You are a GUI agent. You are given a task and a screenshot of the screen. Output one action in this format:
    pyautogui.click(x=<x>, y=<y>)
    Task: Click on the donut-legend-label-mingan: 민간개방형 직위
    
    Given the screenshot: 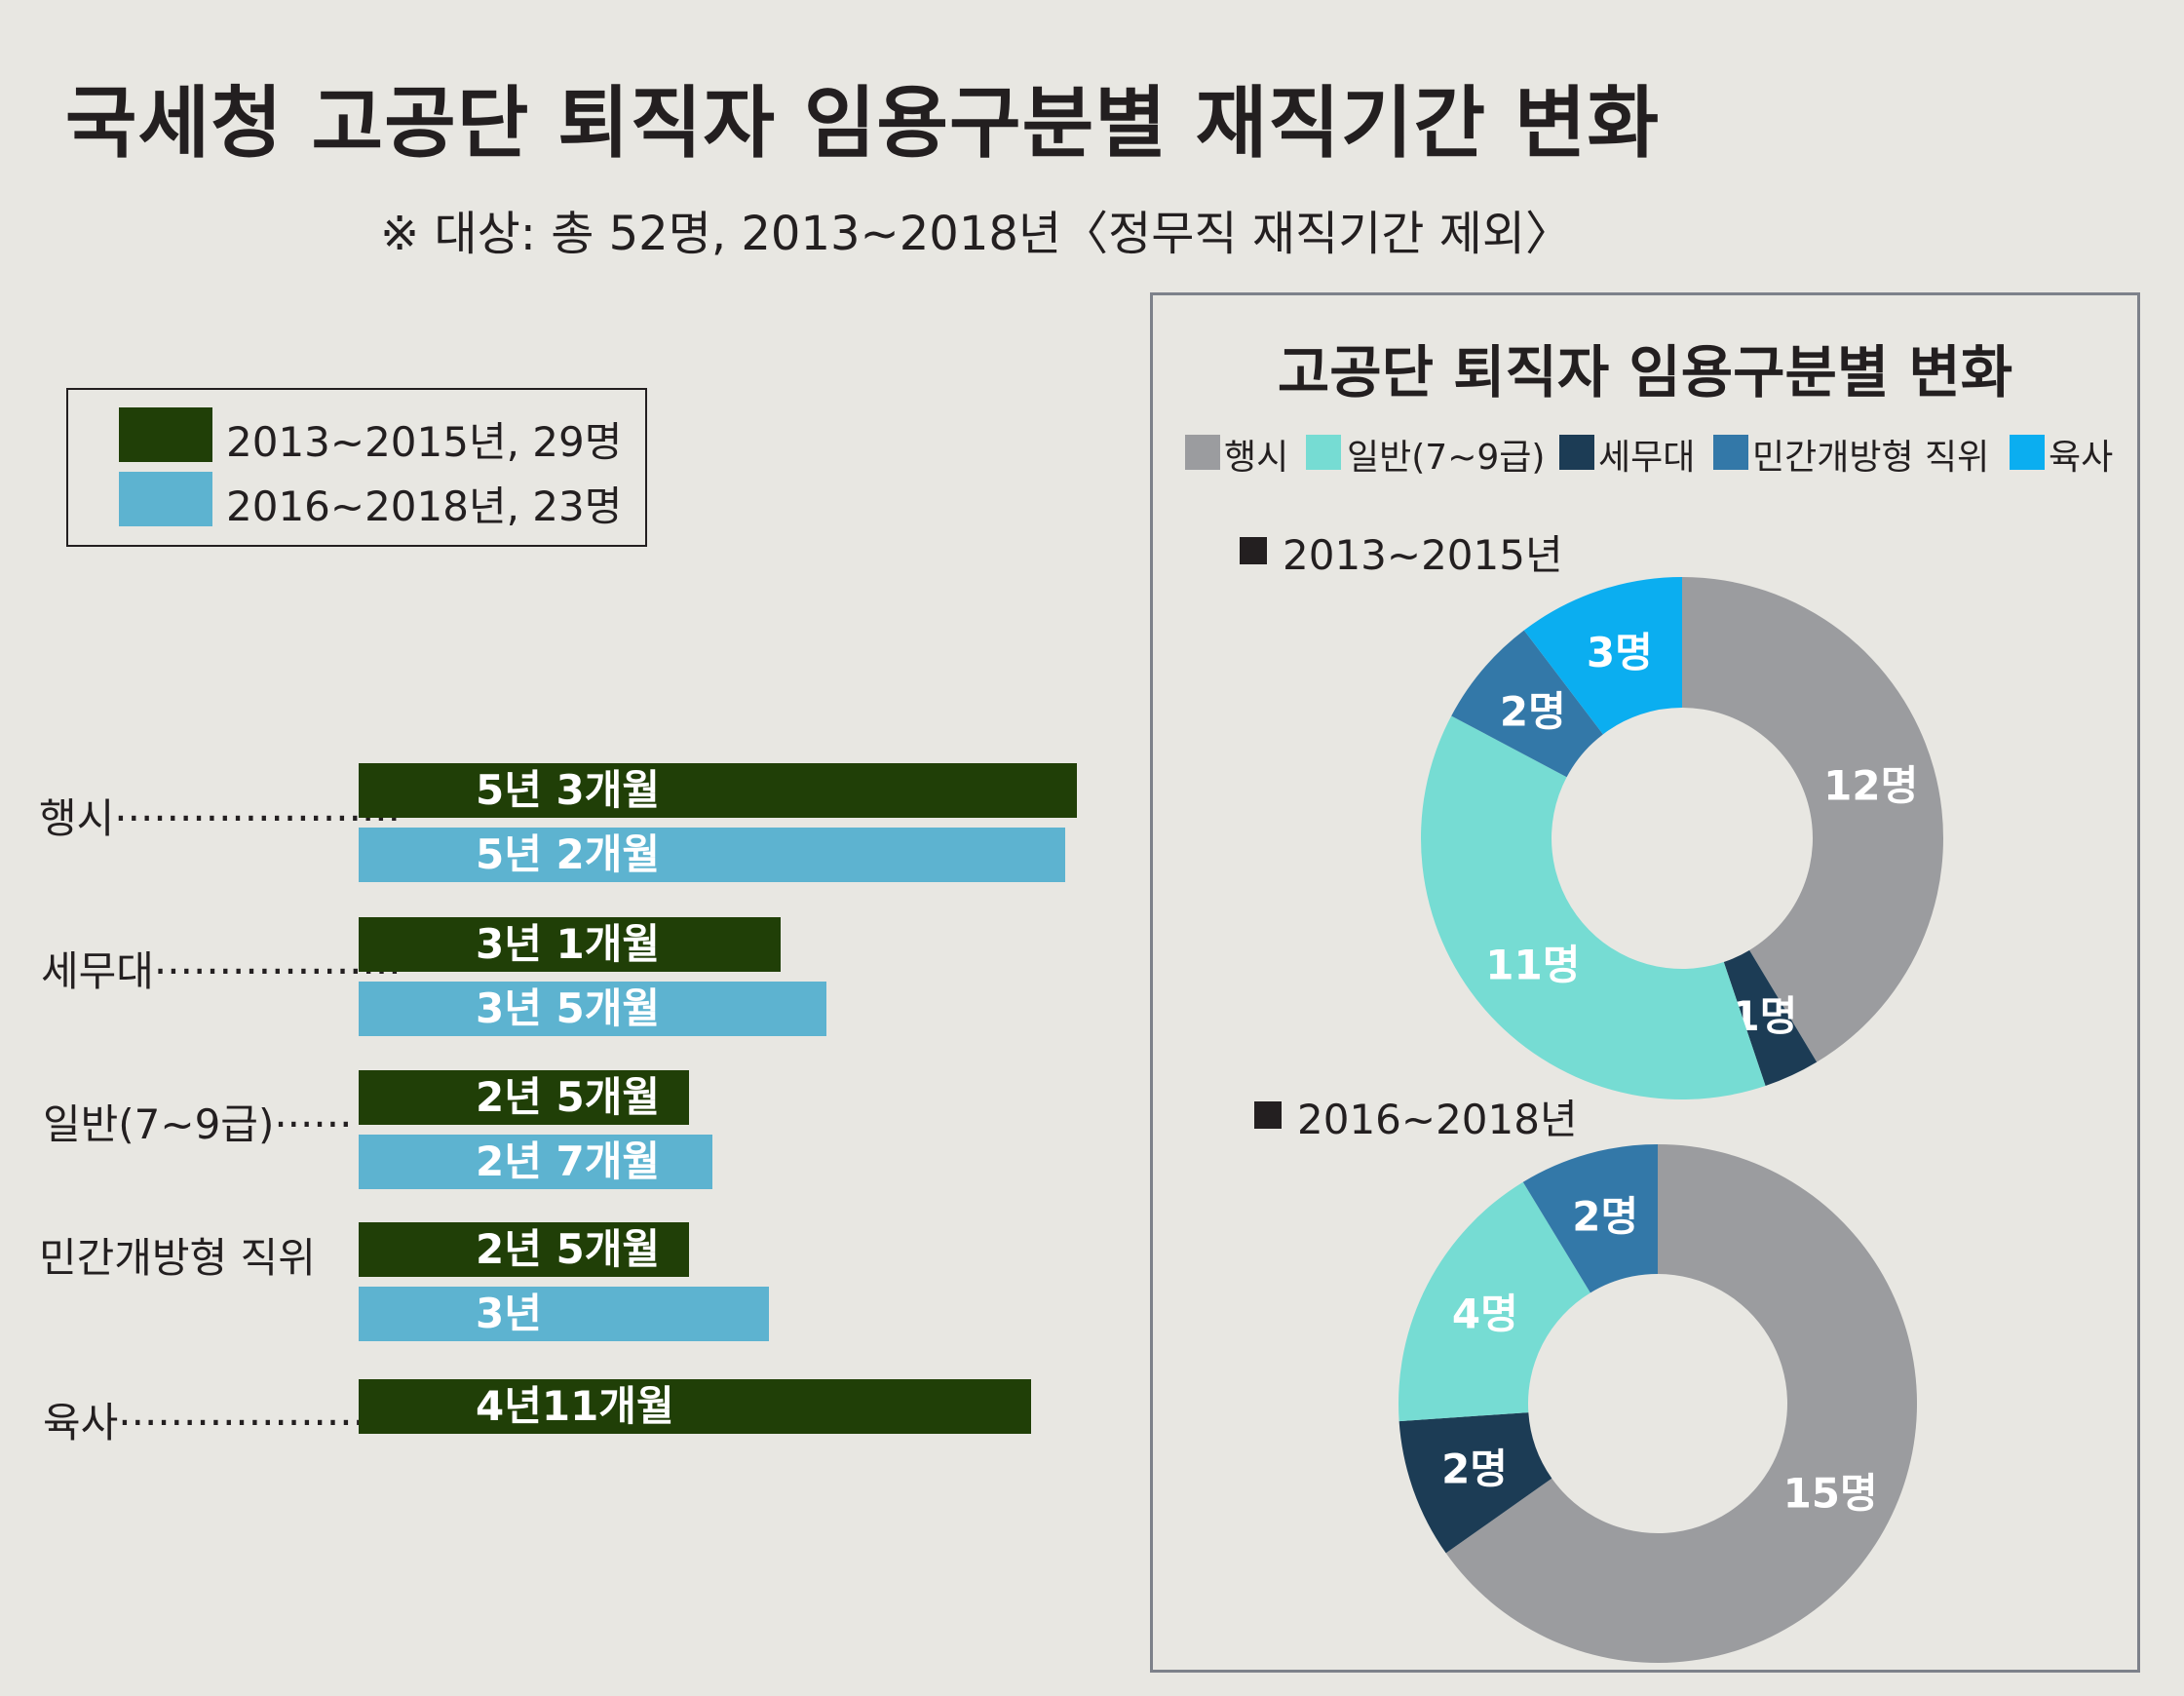 What is the action you would take?
    pyautogui.click(x=1871, y=458)
    